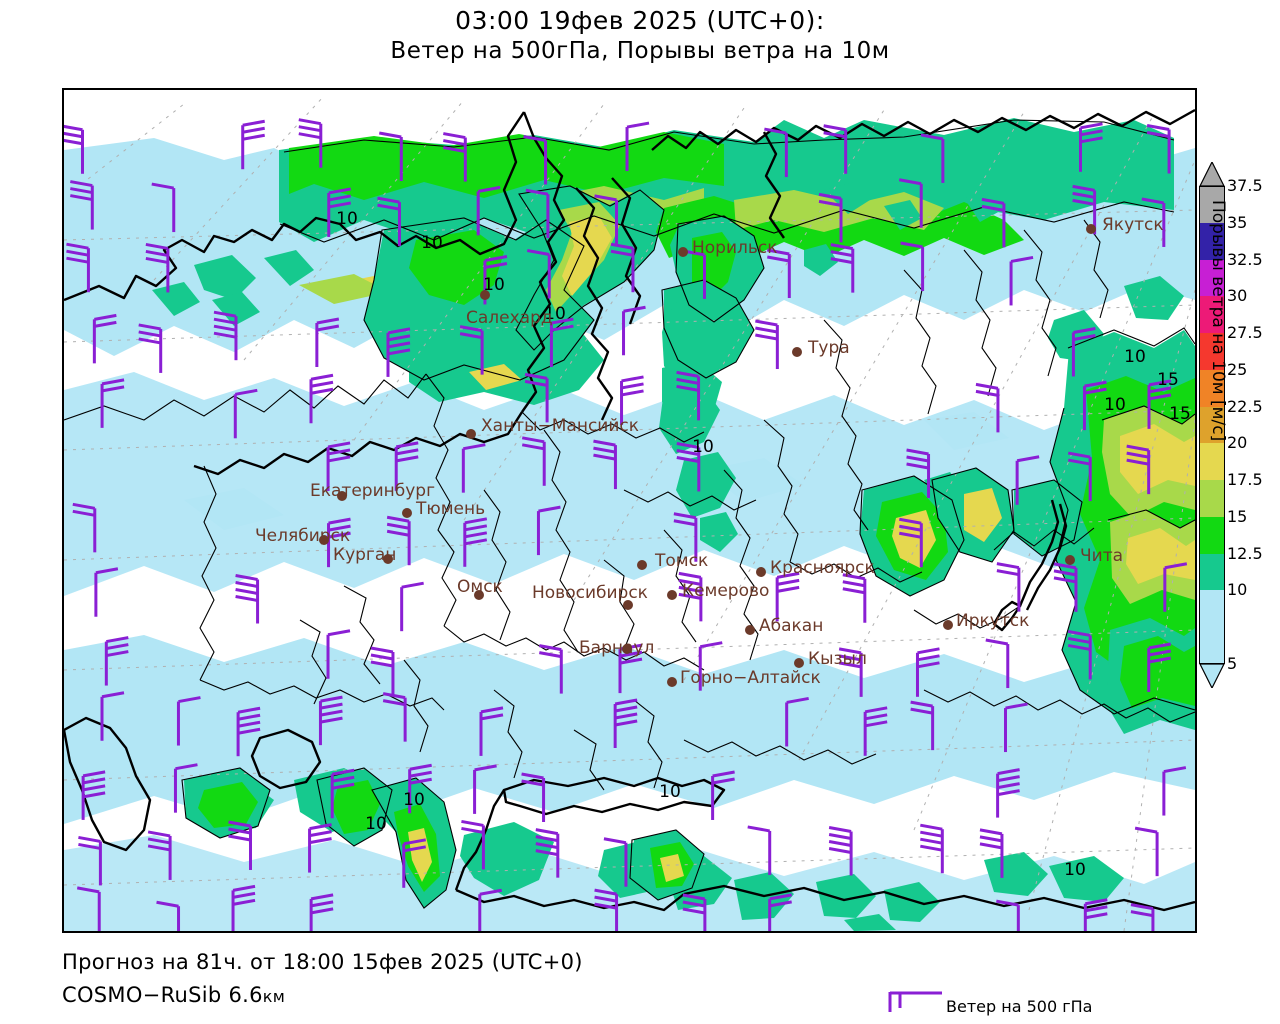 The height and width of the screenshot is (1024, 1280). Describe the element at coordinates (725, 591) in the screenshot. I see `city-label: Кемерово` at that location.